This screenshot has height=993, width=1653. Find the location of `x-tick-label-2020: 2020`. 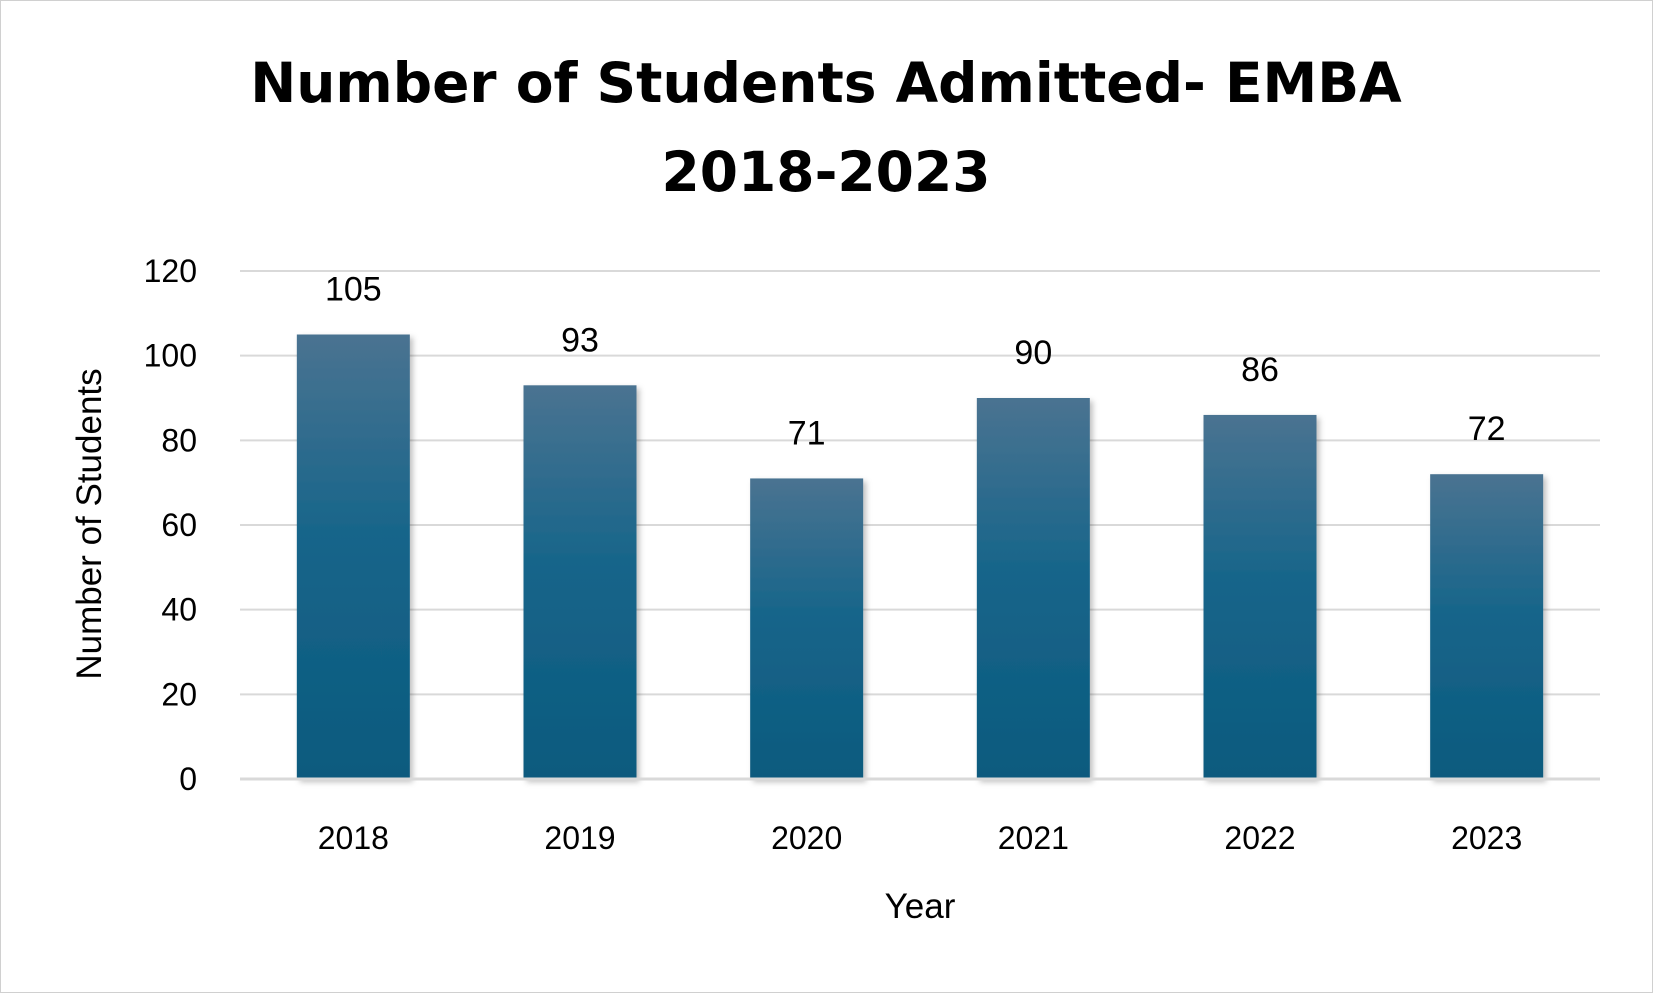

x-tick-label-2020: 2020 is located at coordinates (806, 838).